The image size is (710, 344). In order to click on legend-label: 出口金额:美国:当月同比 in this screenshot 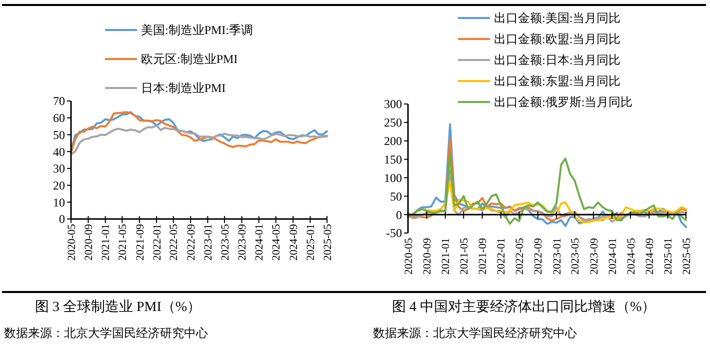, I will do `click(557, 18)`.